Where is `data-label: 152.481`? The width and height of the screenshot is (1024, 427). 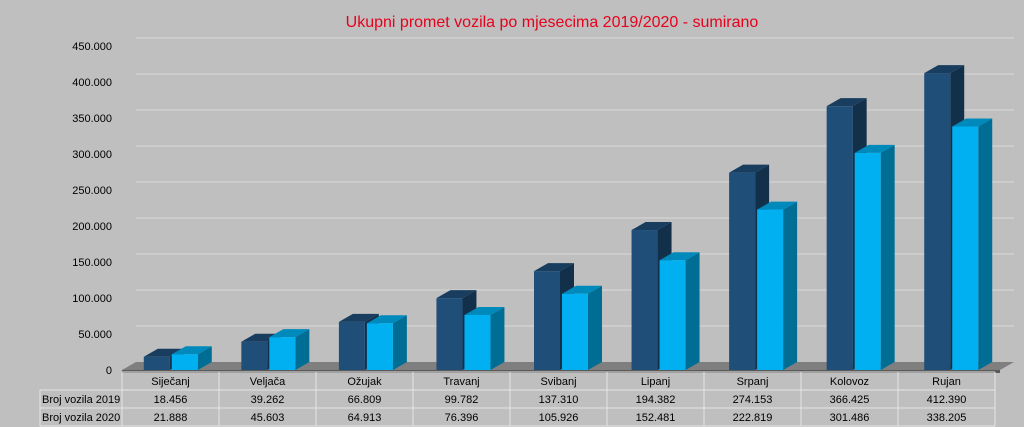 data-label: 152.481 is located at coordinates (656, 418).